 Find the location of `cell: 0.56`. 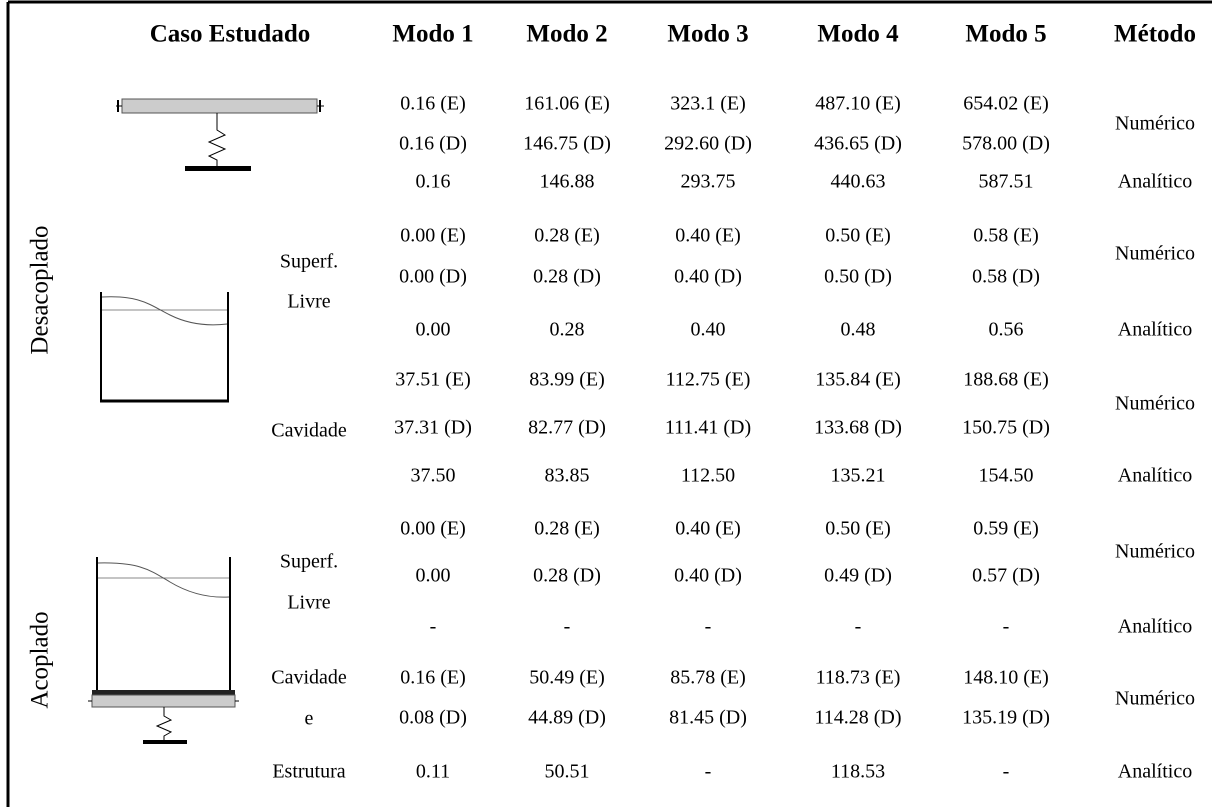

cell: 0.56 is located at coordinates (1006, 330).